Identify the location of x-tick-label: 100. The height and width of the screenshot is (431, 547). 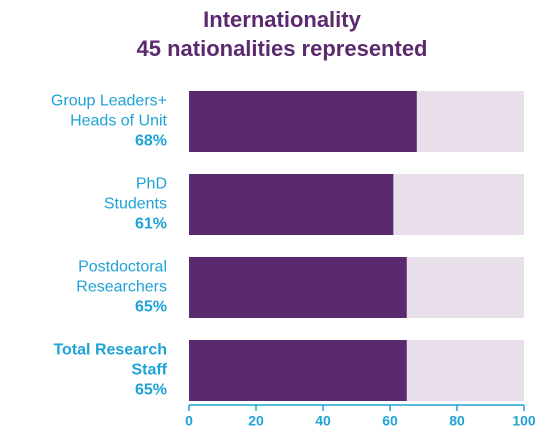
(524, 421).